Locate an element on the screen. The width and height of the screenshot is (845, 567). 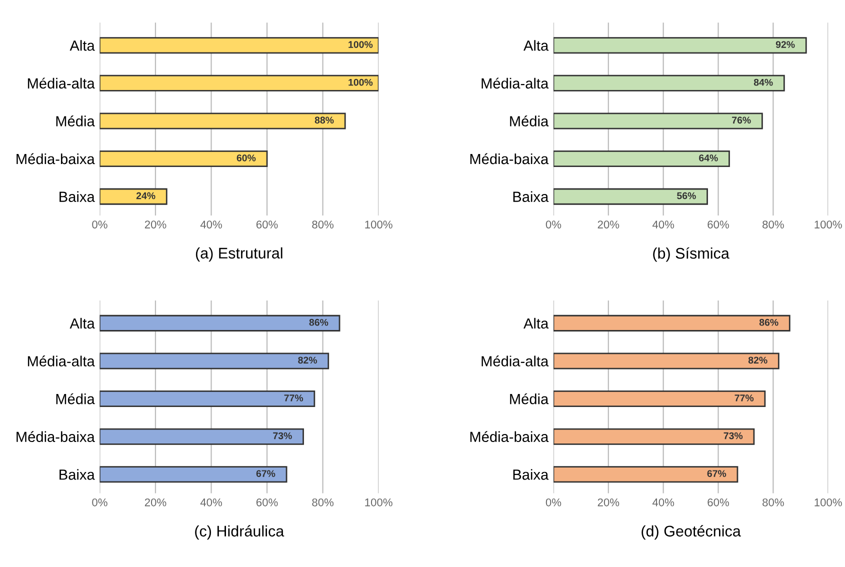
data-label: 88% is located at coordinates (324, 120).